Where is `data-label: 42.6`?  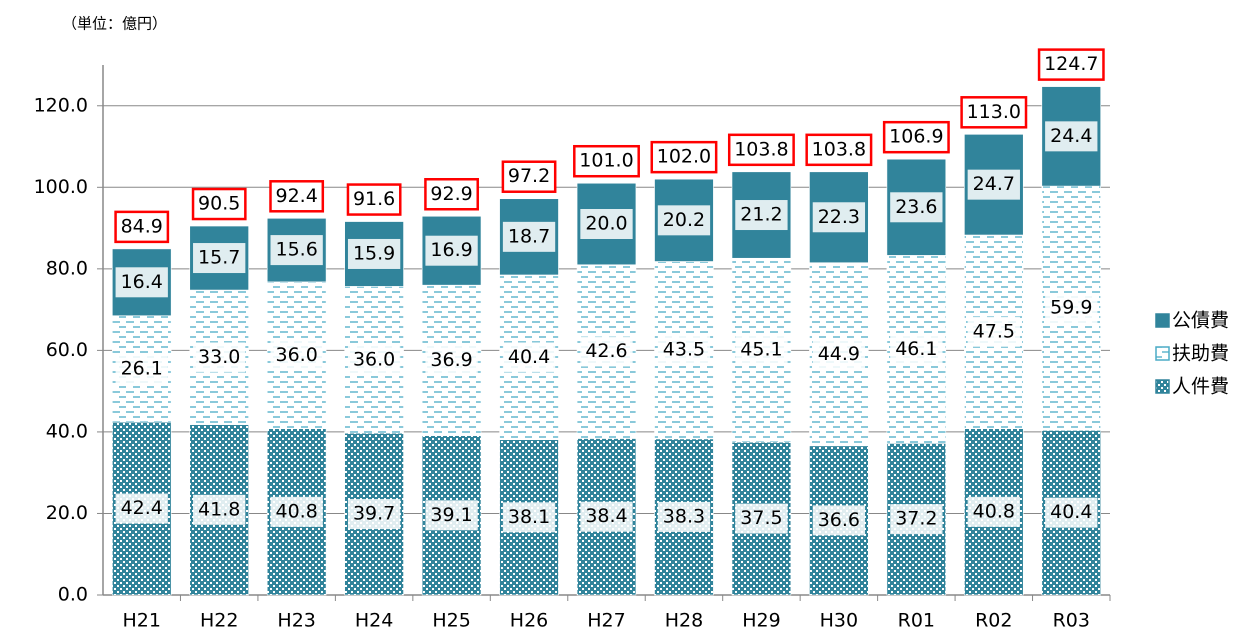 data-label: 42.6 is located at coordinates (606, 351).